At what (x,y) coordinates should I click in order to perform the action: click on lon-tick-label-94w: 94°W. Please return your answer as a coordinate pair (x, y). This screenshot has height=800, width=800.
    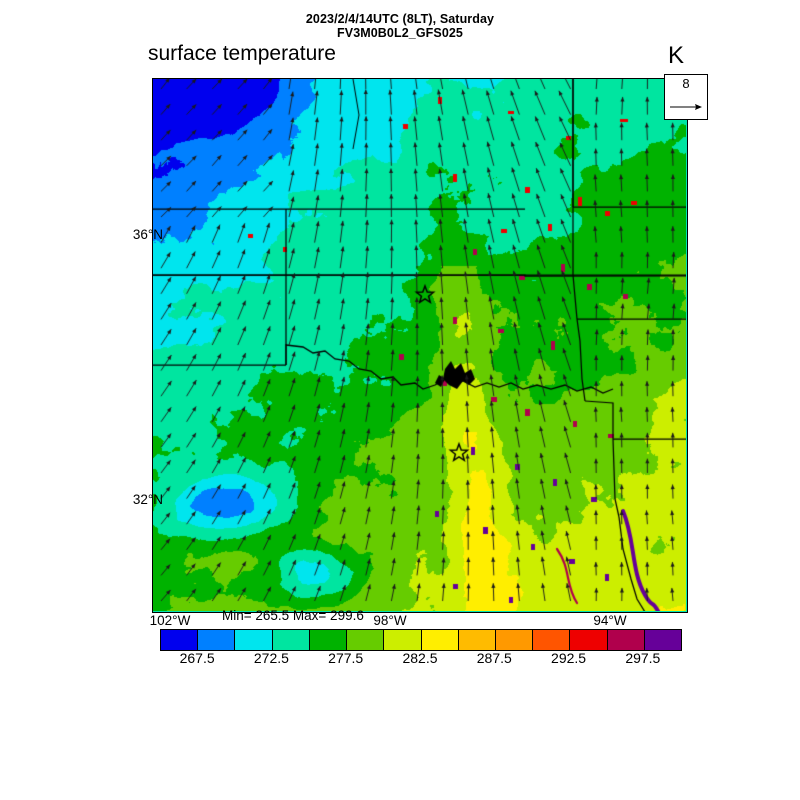
    Looking at the image, I should click on (610, 620).